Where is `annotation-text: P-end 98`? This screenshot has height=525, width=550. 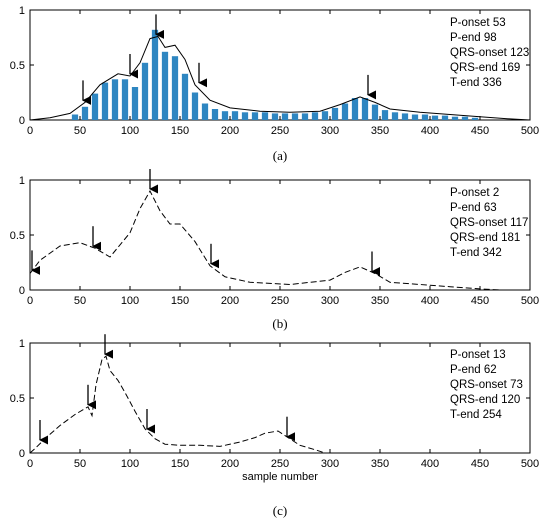 annotation-text: P-end 98 is located at coordinates (473, 38).